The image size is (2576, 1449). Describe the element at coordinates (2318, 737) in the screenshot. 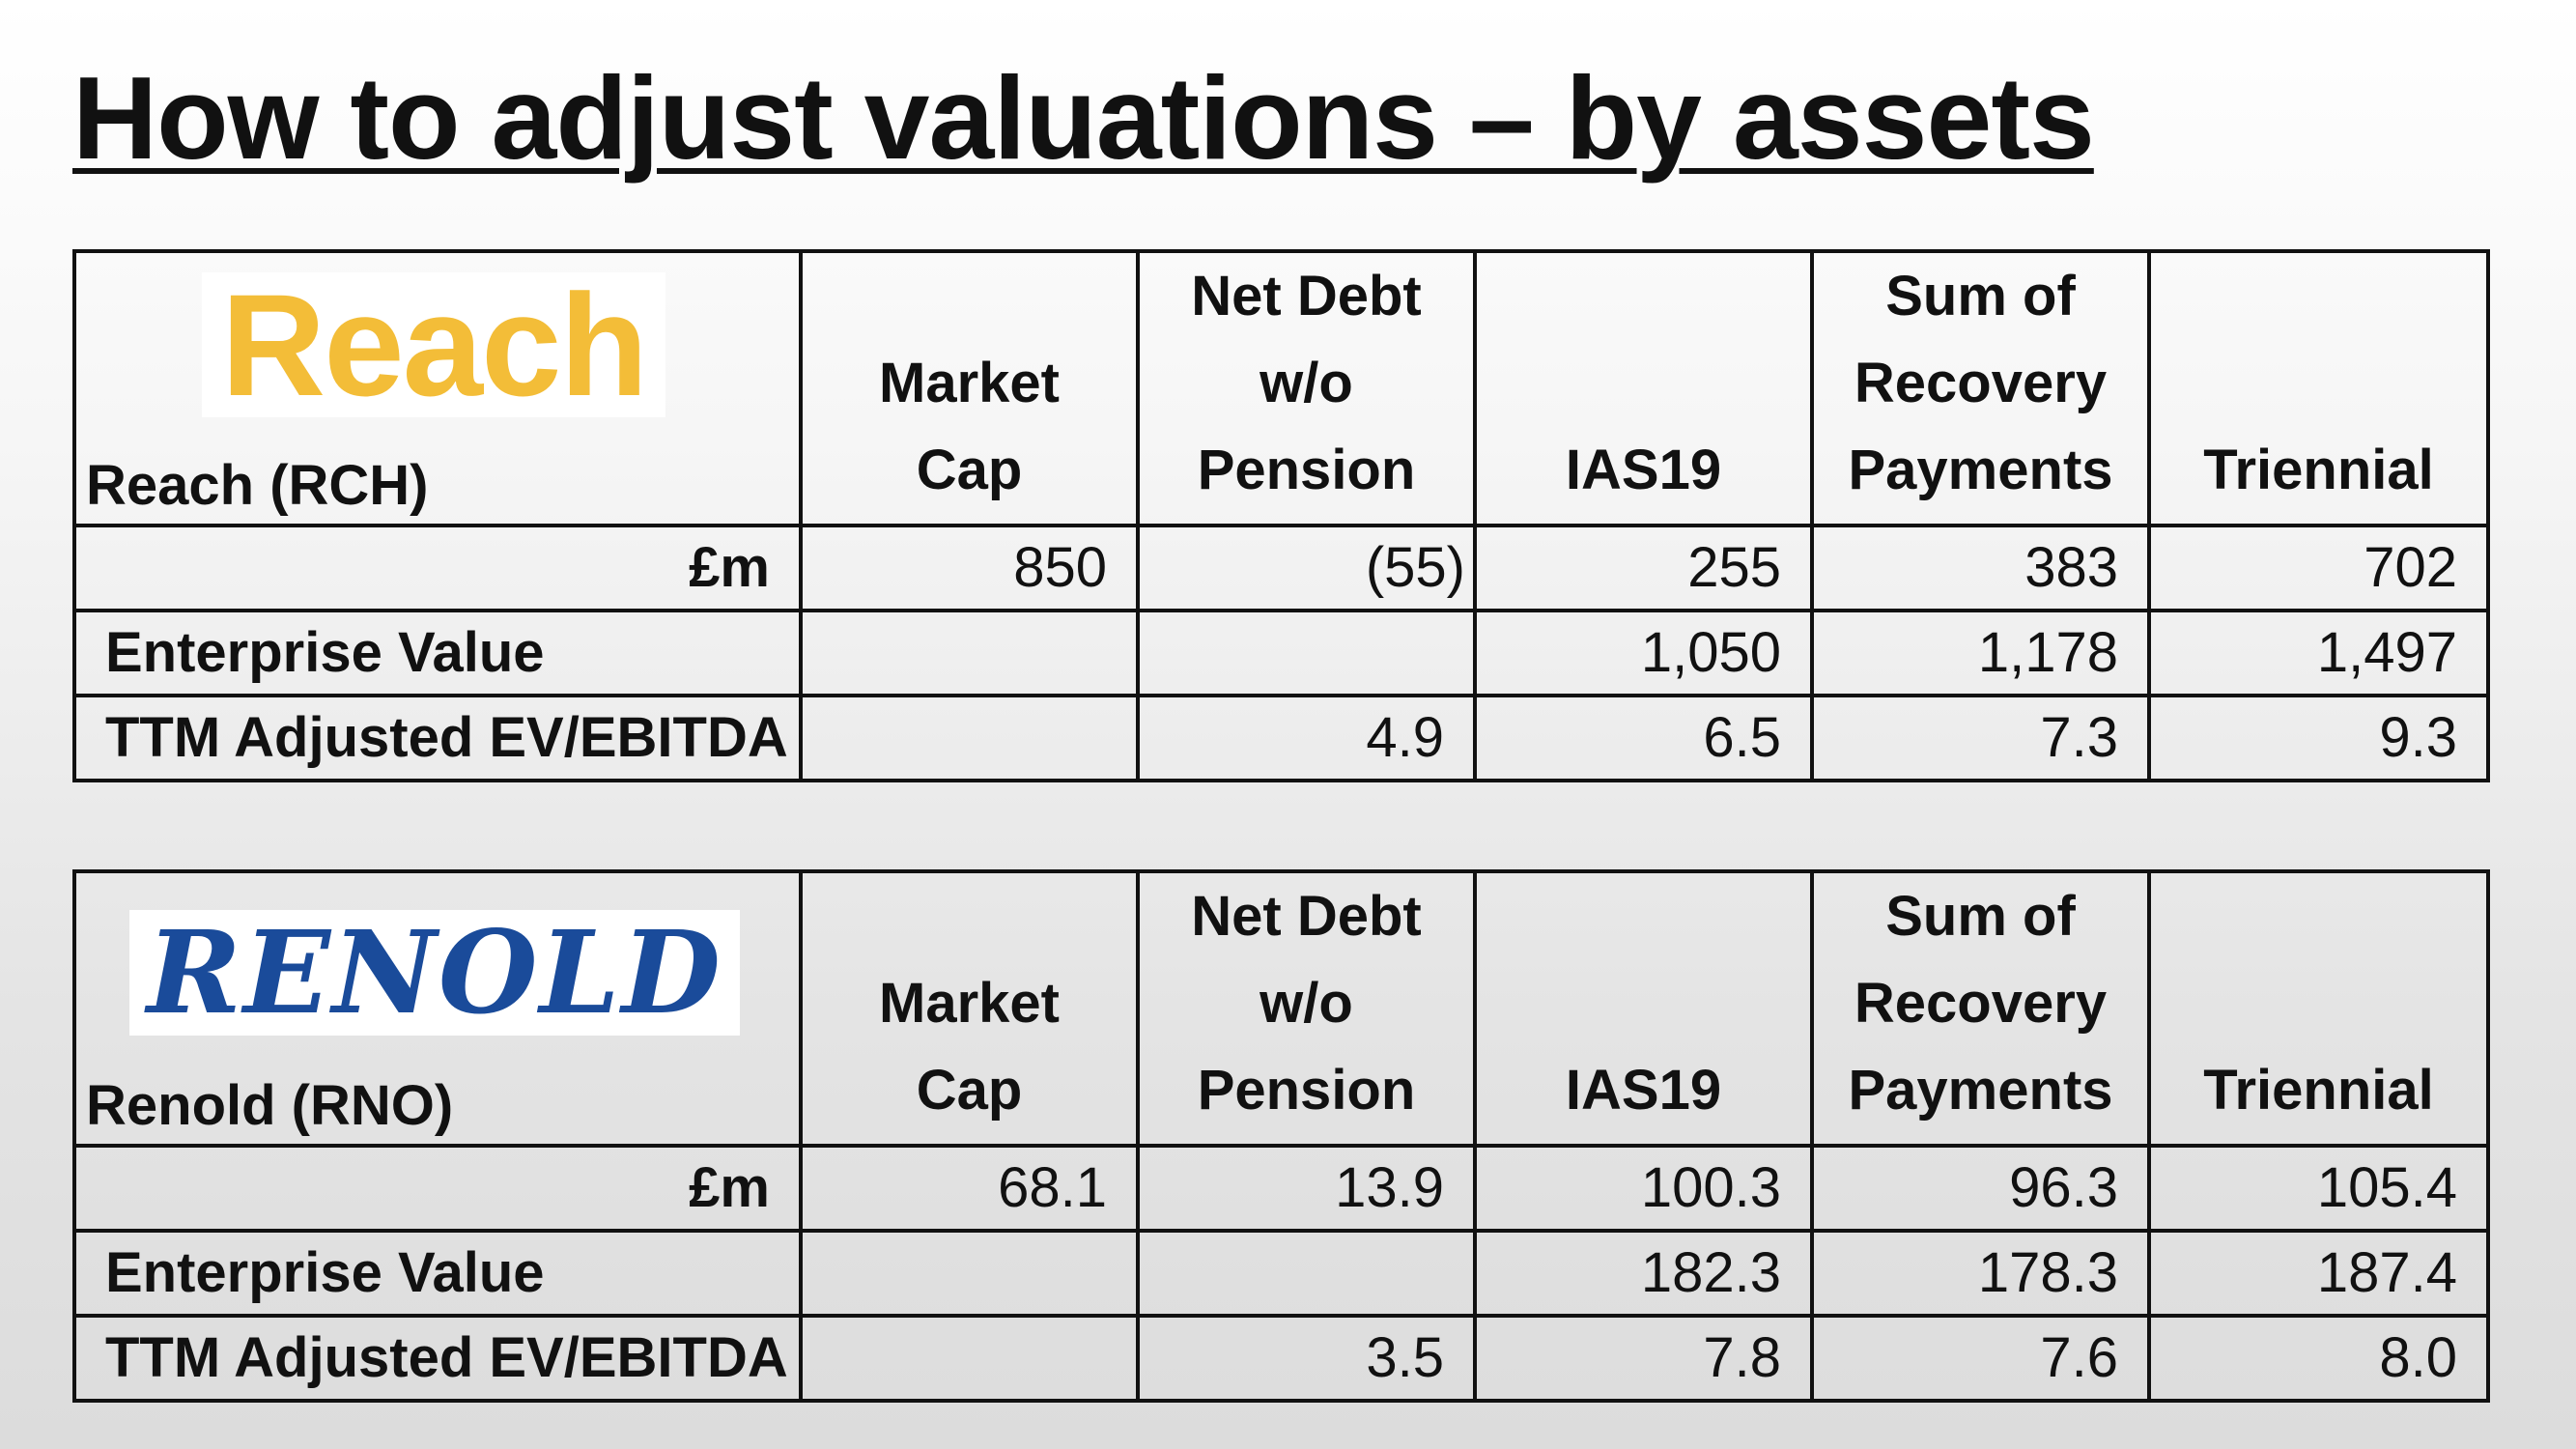

I see `cell-value: 9.3` at that location.